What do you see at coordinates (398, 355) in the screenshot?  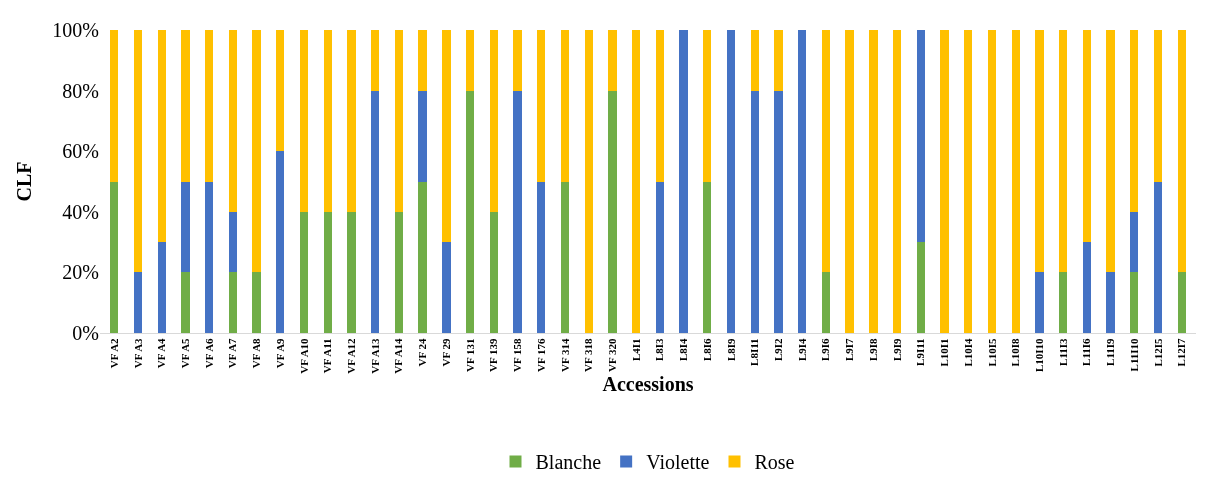 I see `x-tick-label: VF A14` at bounding box center [398, 355].